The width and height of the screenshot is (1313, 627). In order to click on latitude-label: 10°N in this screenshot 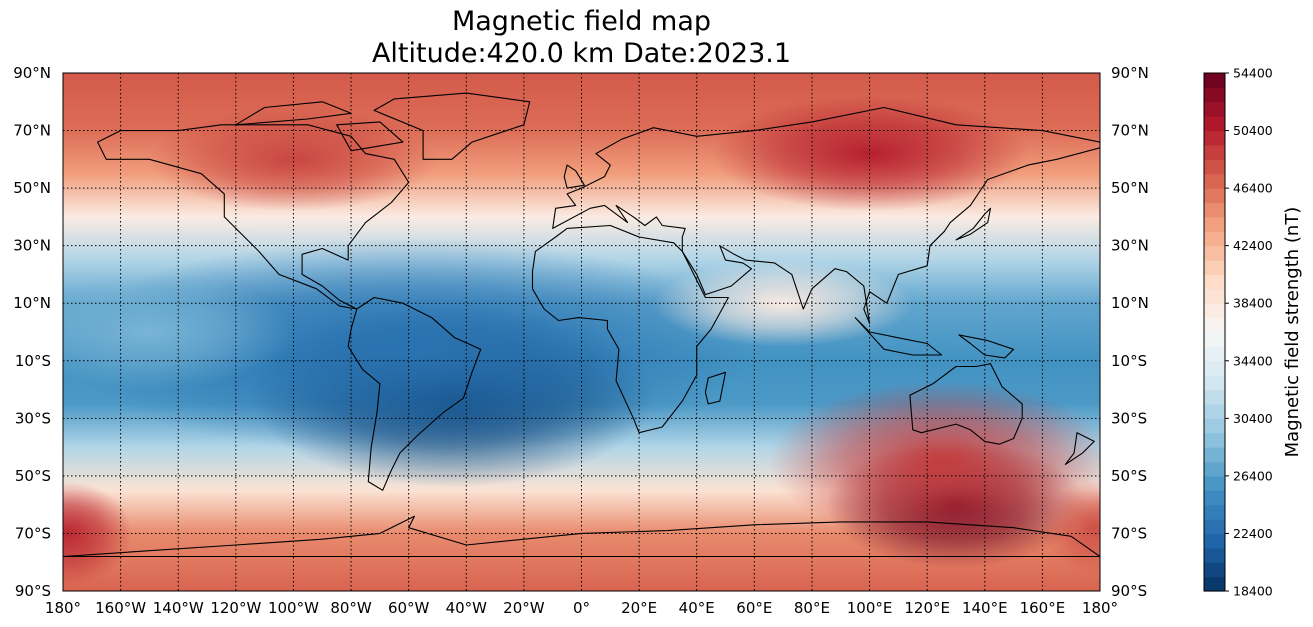, I will do `click(32, 303)`.